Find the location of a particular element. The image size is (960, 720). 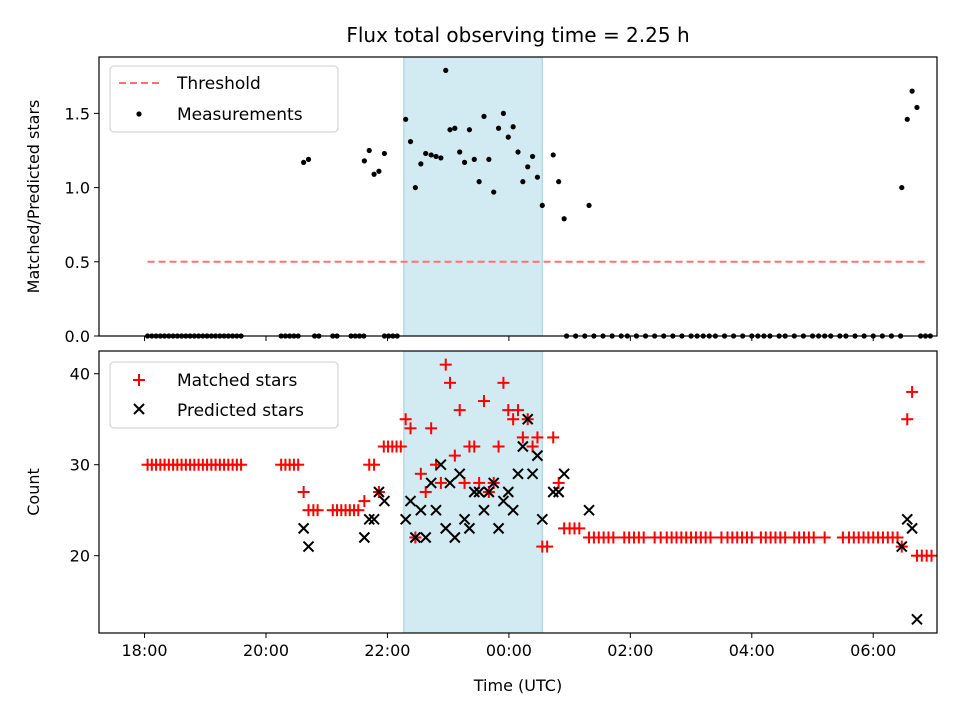

observing-window-span-top is located at coordinates (473, 196).